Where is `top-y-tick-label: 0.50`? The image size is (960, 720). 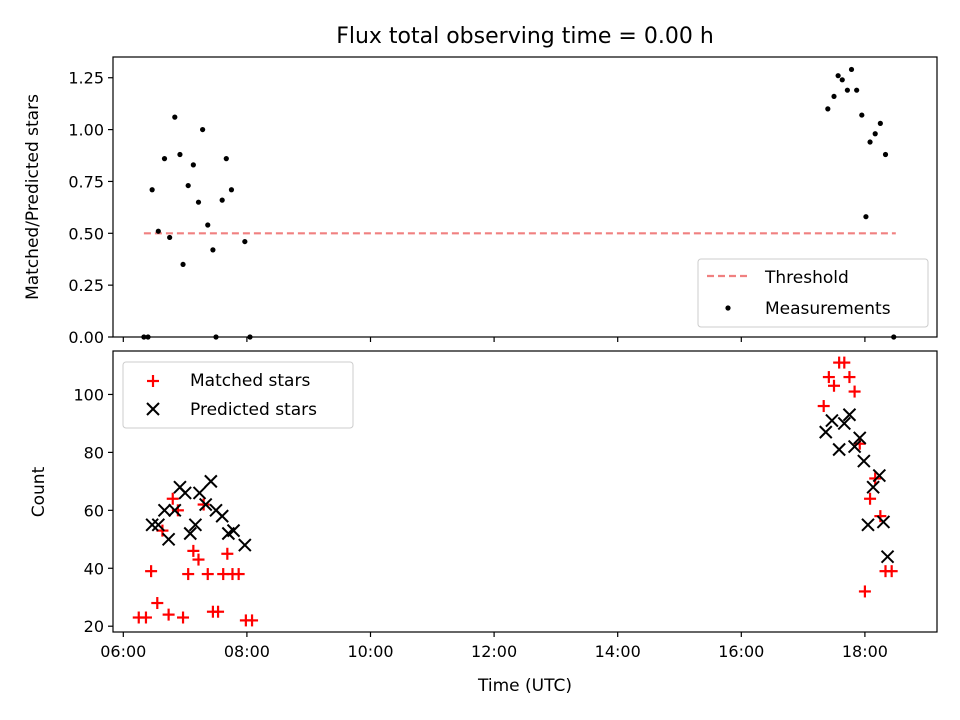 top-y-tick-label: 0.50 is located at coordinates (86, 233).